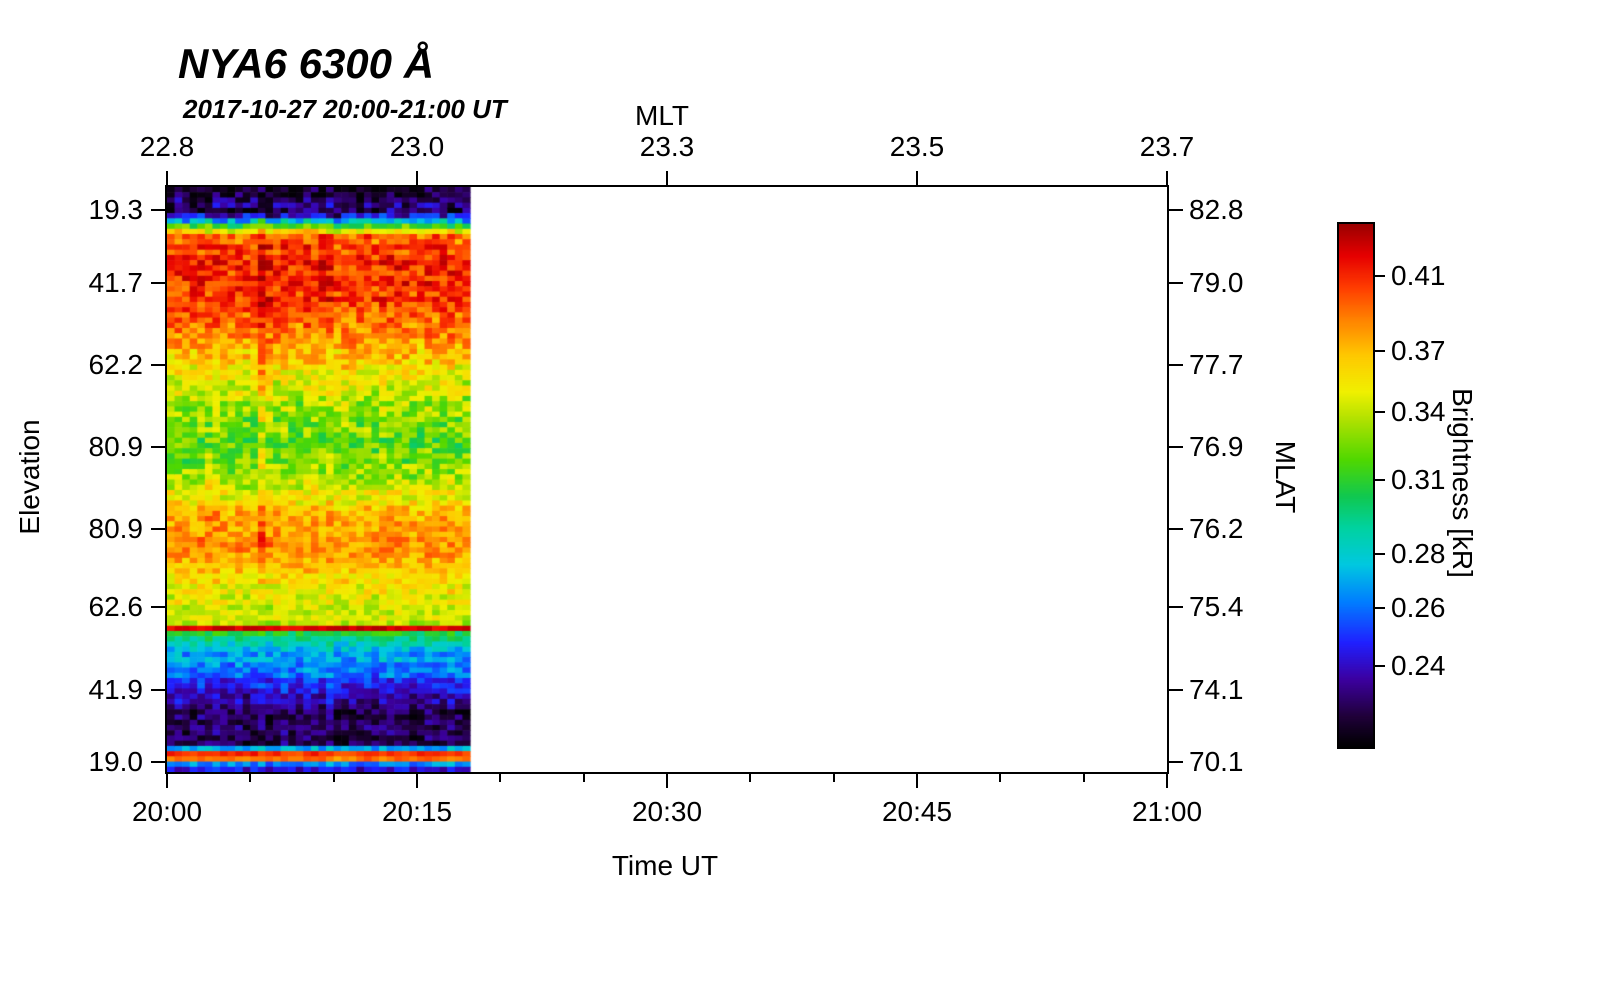 This screenshot has width=1600, height=1000. Describe the element at coordinates (1216, 529) in the screenshot. I see `right-tick-label: 76.2` at that location.